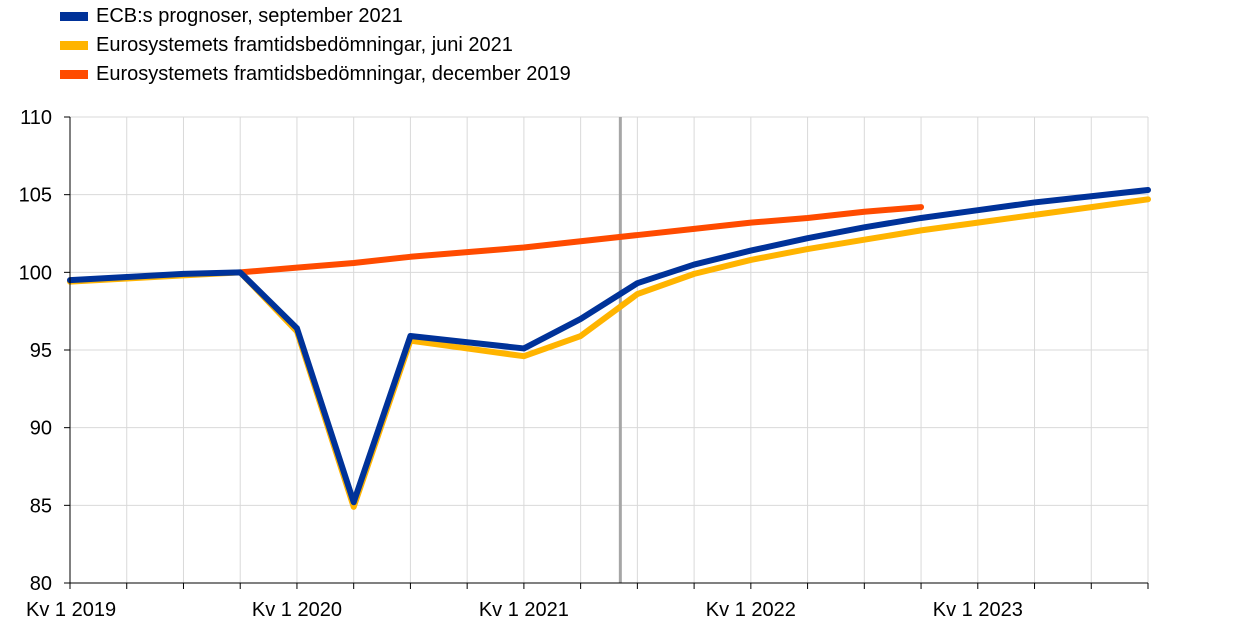 This screenshot has width=1240, height=634. What do you see at coordinates (35, 273) in the screenshot?
I see `y-tick-label: 100` at bounding box center [35, 273].